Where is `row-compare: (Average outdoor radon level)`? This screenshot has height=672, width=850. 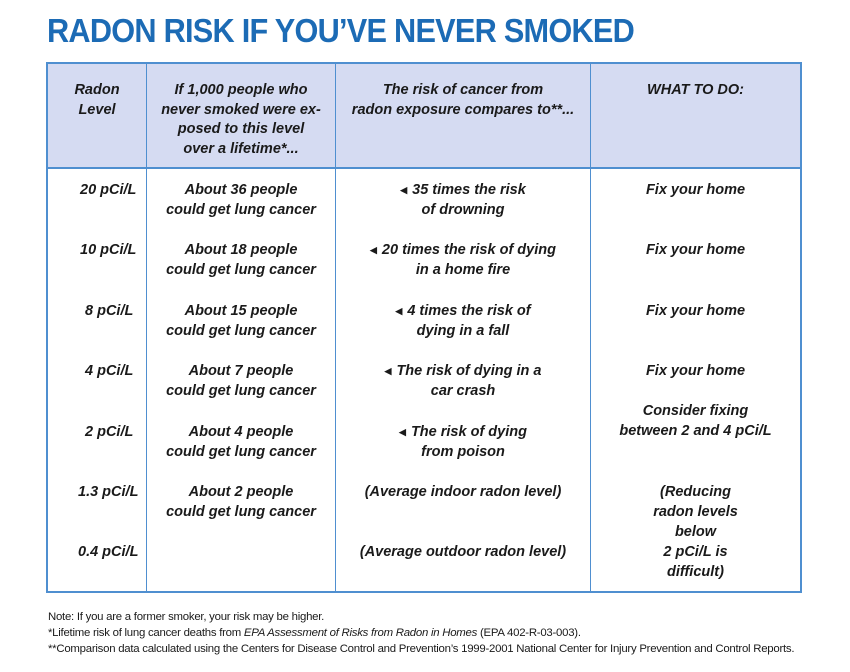
row-compare: (Average outdoor radon level) is located at coordinates (463, 552).